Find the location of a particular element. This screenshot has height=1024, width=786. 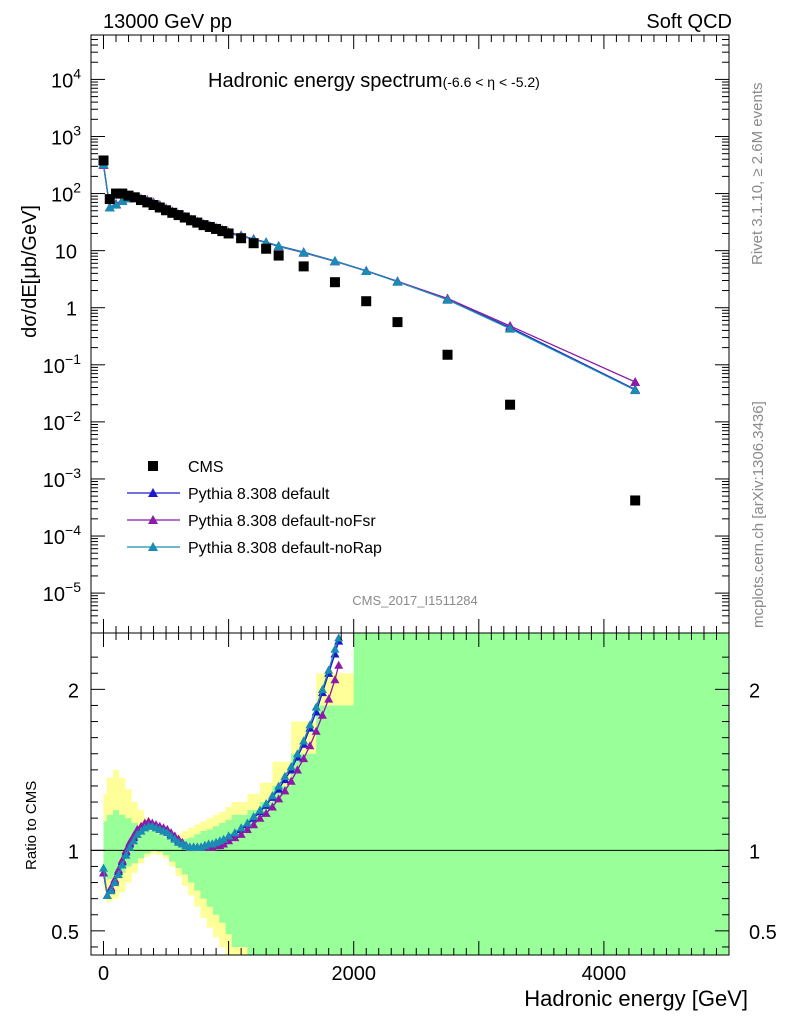

ratio-y-tick-label: 0.5 is located at coordinates (65, 933).